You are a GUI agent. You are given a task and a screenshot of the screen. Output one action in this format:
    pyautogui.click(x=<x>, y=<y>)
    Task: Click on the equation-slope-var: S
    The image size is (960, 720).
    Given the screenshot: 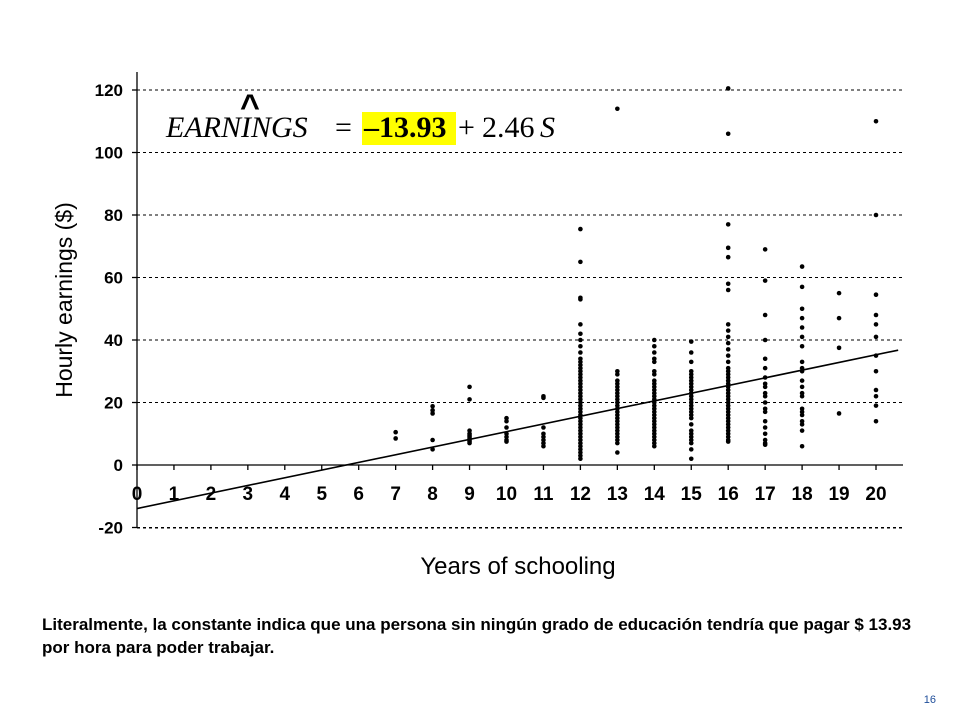 What is the action you would take?
    pyautogui.click(x=547, y=127)
    